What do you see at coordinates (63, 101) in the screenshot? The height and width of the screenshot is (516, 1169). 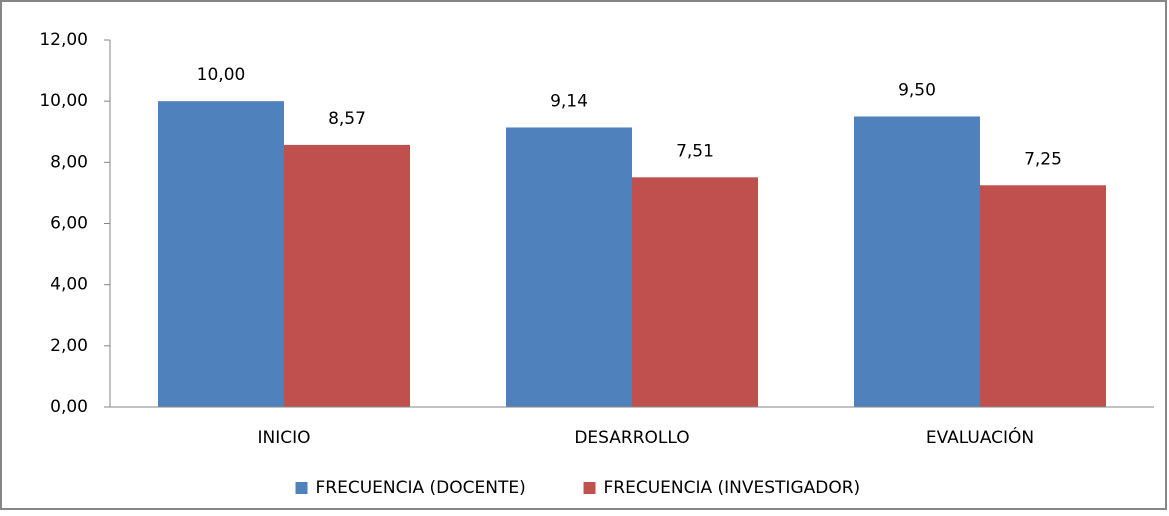 I see `y-tick-label: 10,00` at bounding box center [63, 101].